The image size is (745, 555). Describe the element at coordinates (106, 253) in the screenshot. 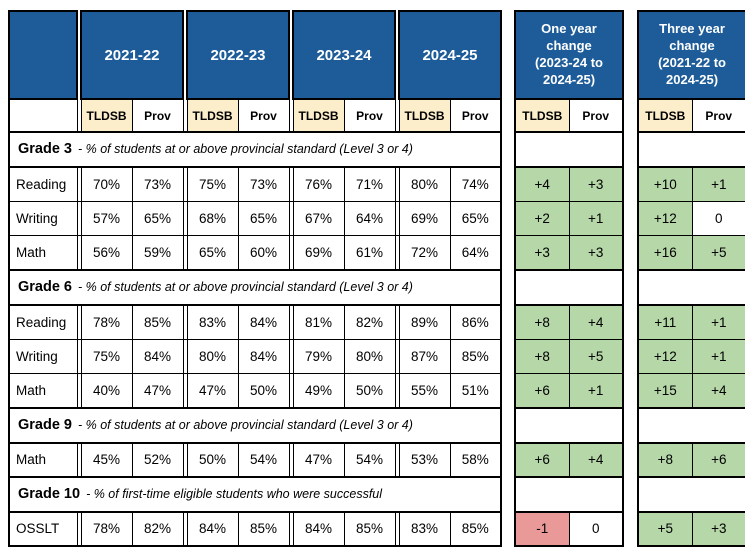

I see `score-cell: 56%` at that location.